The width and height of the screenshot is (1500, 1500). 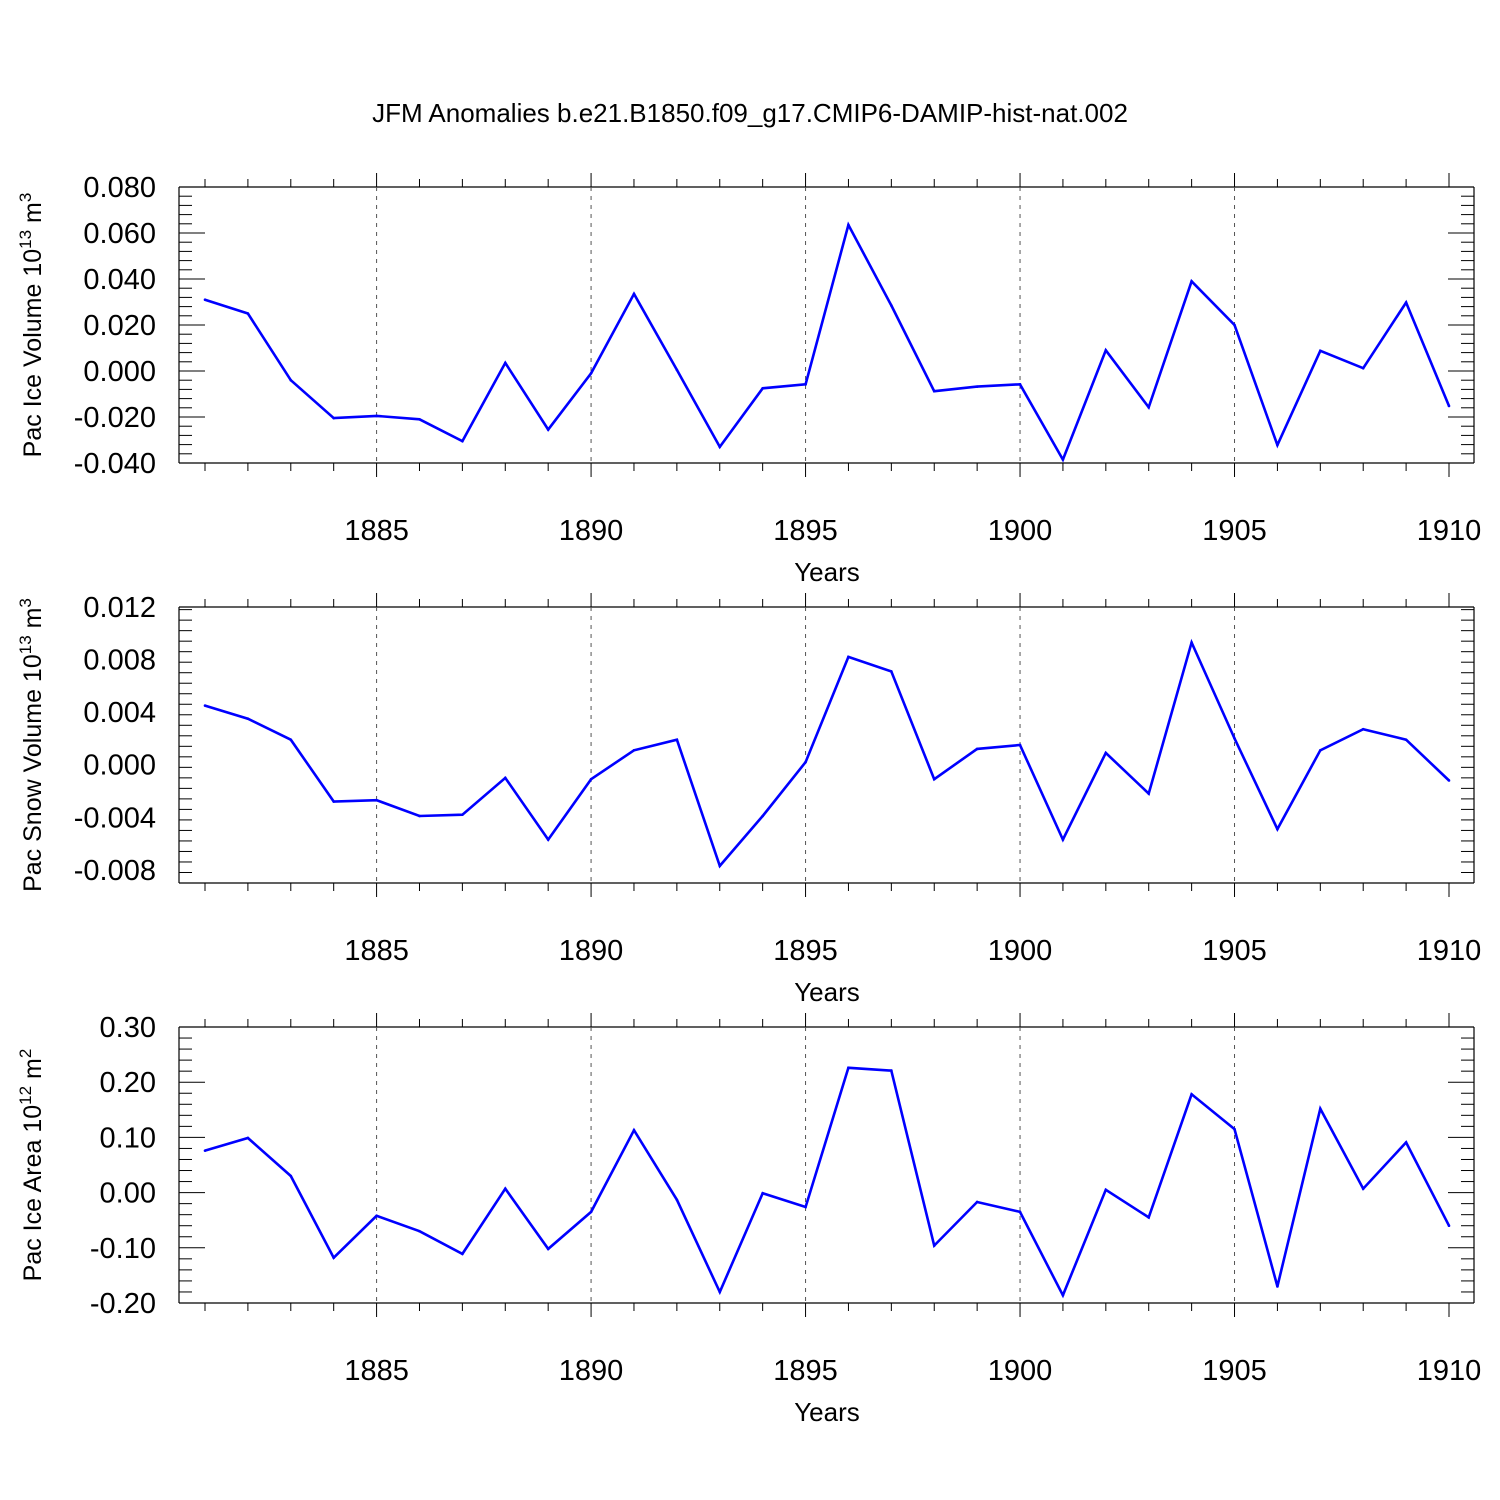 I want to click on y-tick-label: 0.040, so click(x=119, y=280).